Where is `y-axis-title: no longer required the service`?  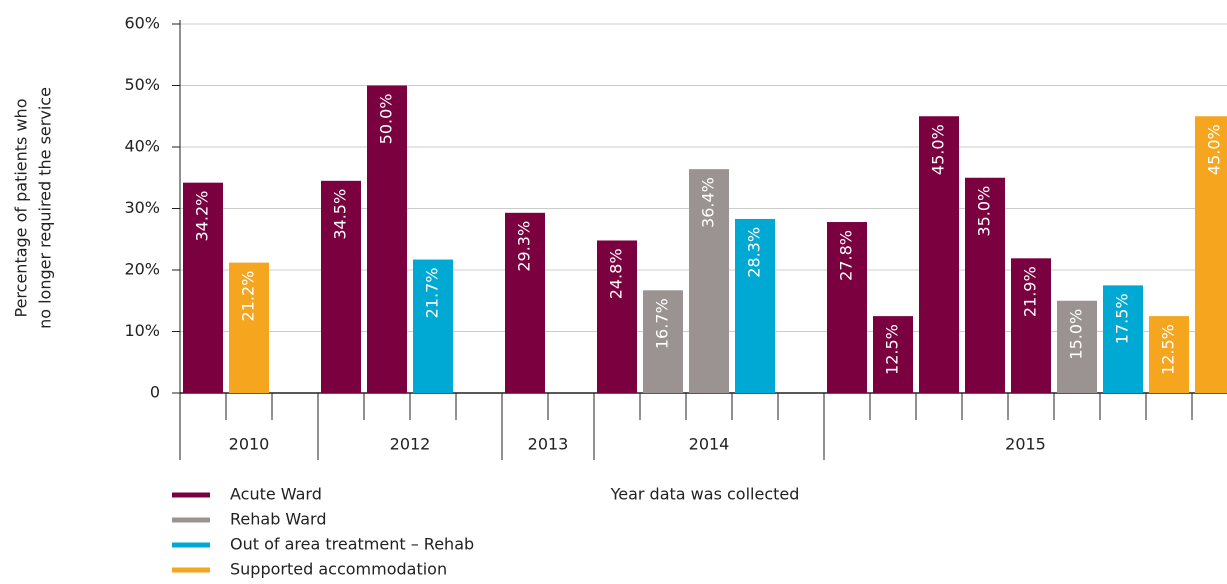 y-axis-title: no longer required the service is located at coordinates (45, 208).